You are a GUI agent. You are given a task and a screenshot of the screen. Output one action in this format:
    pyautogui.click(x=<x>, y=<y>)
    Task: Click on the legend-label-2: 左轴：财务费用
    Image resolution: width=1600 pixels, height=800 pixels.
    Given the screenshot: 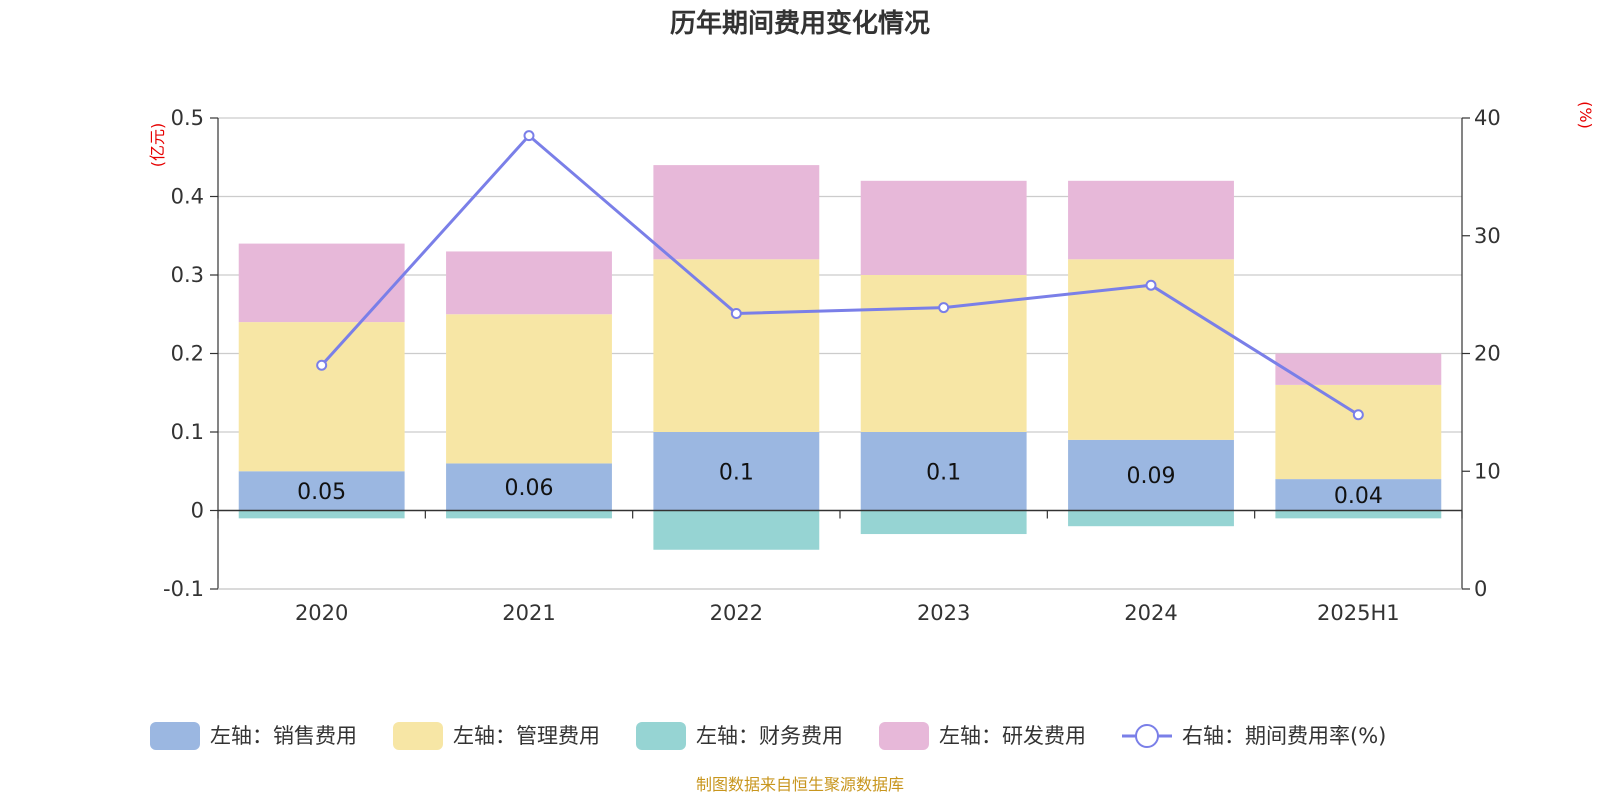 What is the action you would take?
    pyautogui.click(x=769, y=736)
    